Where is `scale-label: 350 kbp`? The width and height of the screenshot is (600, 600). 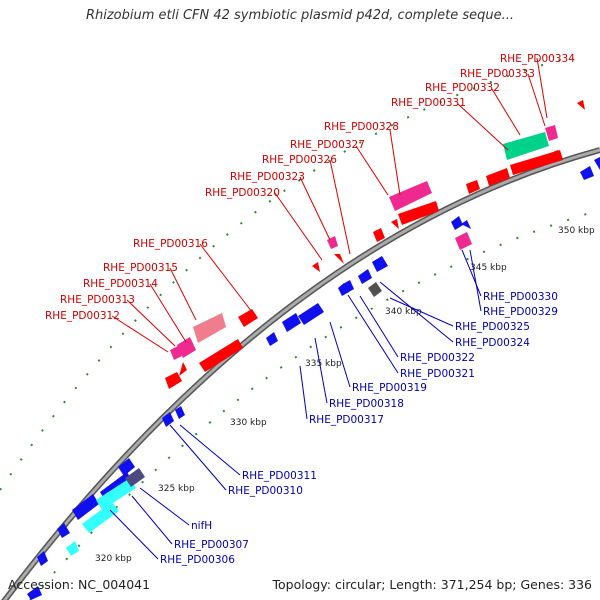 scale-label: 350 kbp is located at coordinates (576, 231).